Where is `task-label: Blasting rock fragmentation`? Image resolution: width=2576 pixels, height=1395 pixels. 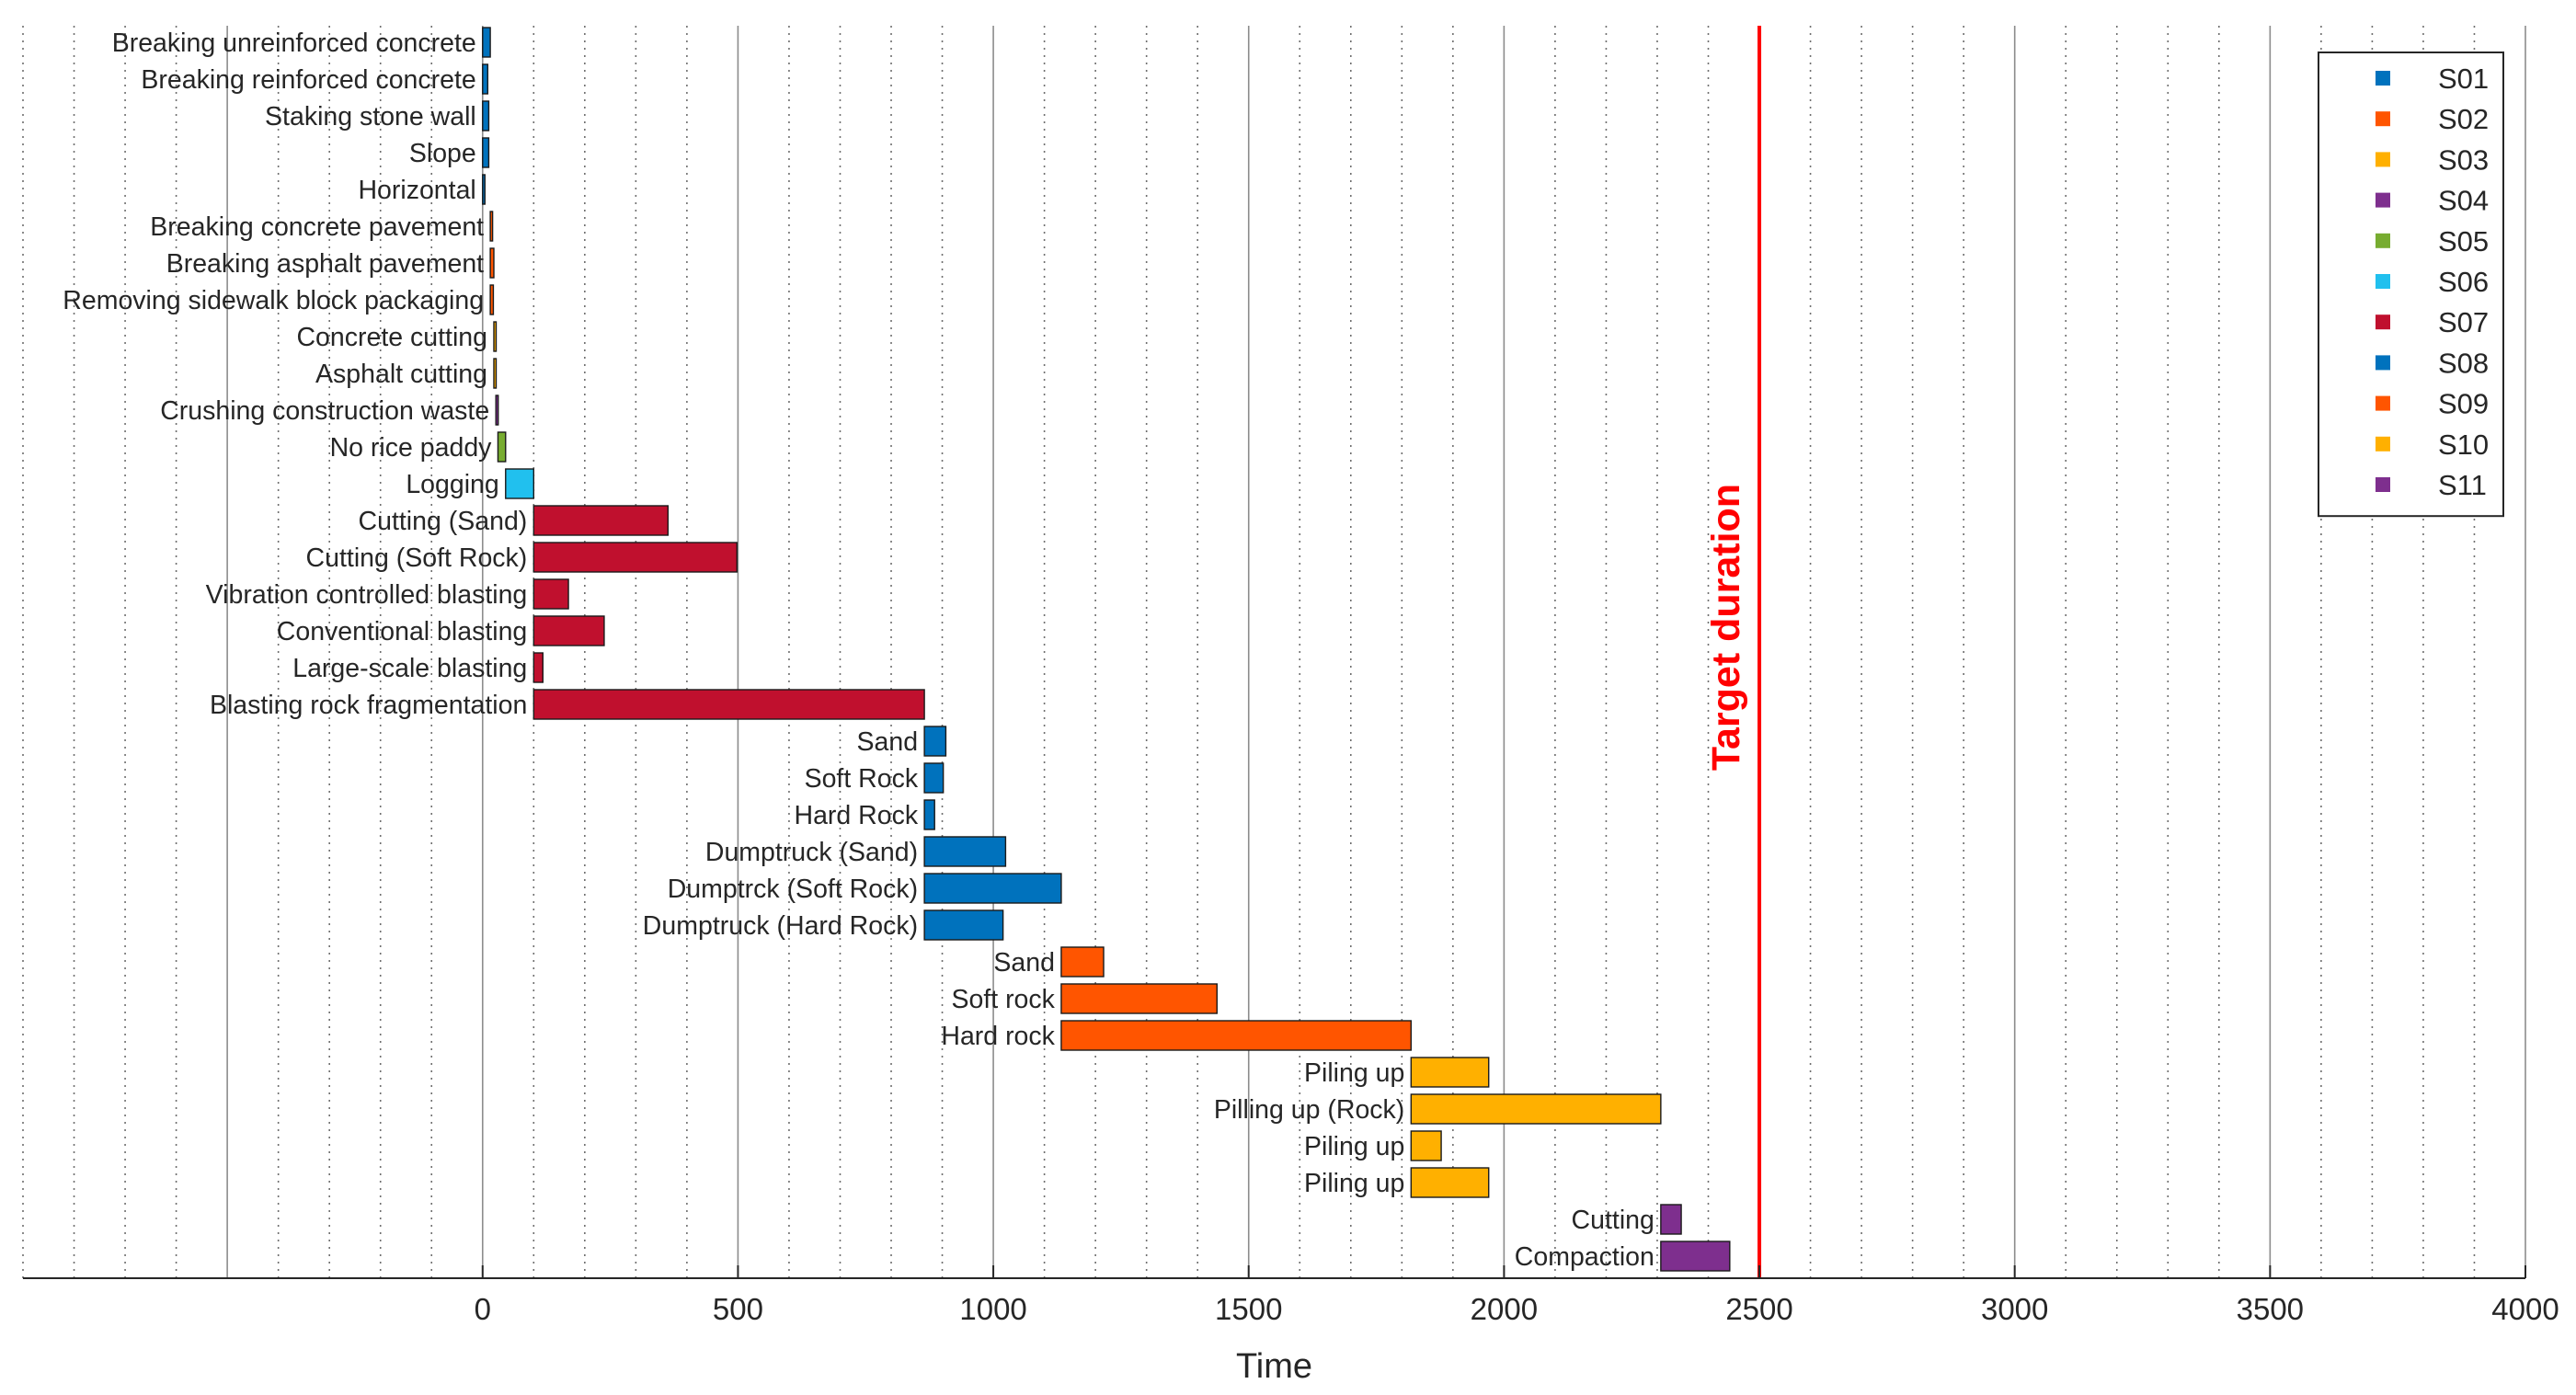
task-label: Blasting rock fragmentation is located at coordinates (368, 705).